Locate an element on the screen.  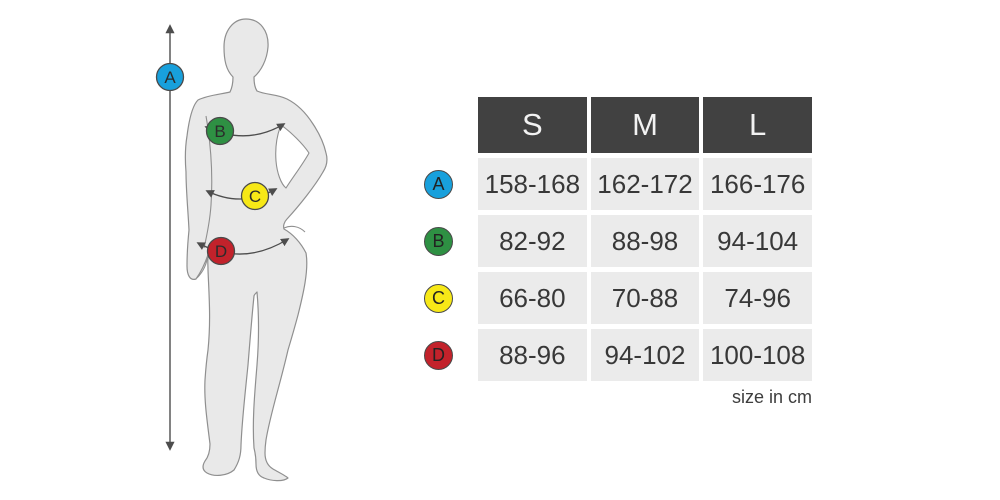
row-marker-c-label: C is located at coordinates (438, 298).